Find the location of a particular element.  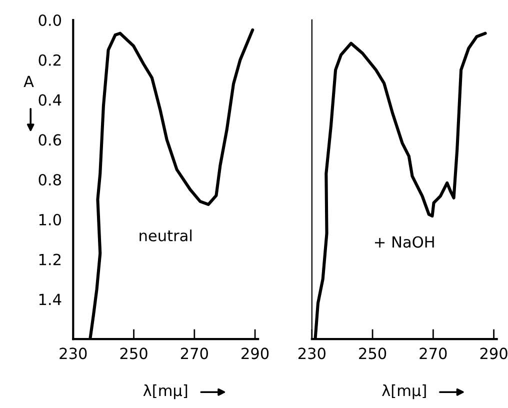

y-tick-label: 0.6 is located at coordinates (50, 140).